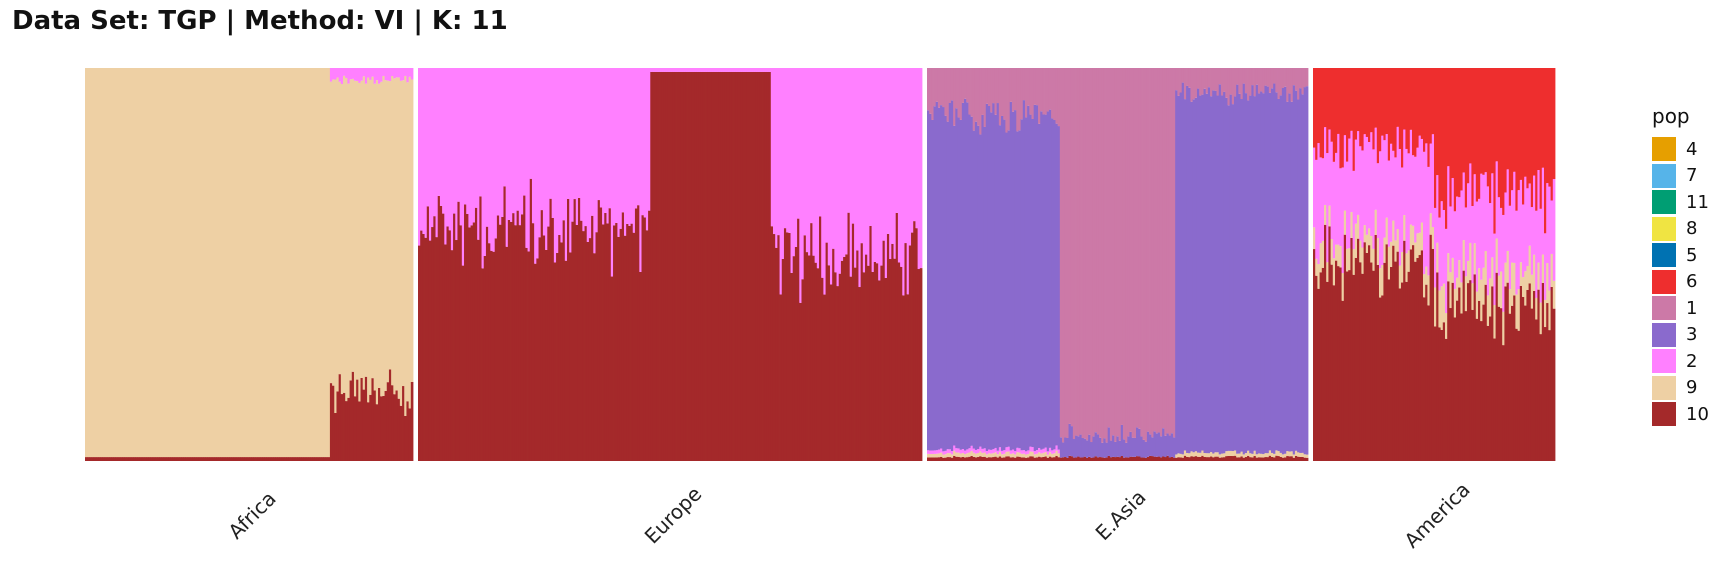 This screenshot has width=1728, height=576. Describe the element at coordinates (1664, 228) in the screenshot. I see `legend-swatch` at that location.